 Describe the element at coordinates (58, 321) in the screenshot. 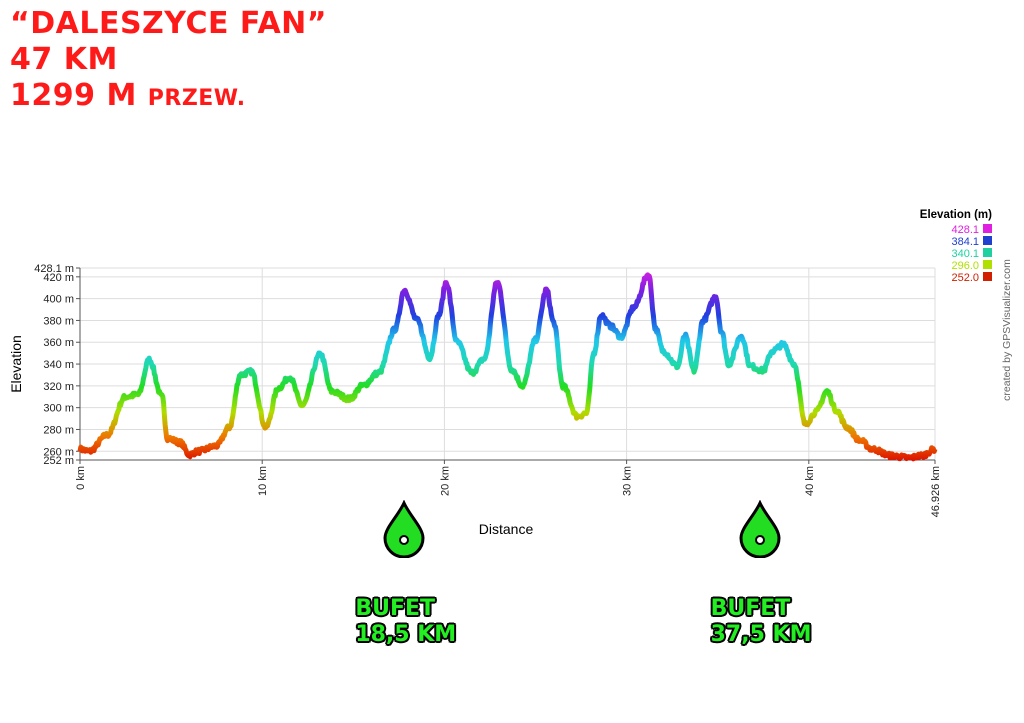

I see `y-tick-label: 380 m` at that location.